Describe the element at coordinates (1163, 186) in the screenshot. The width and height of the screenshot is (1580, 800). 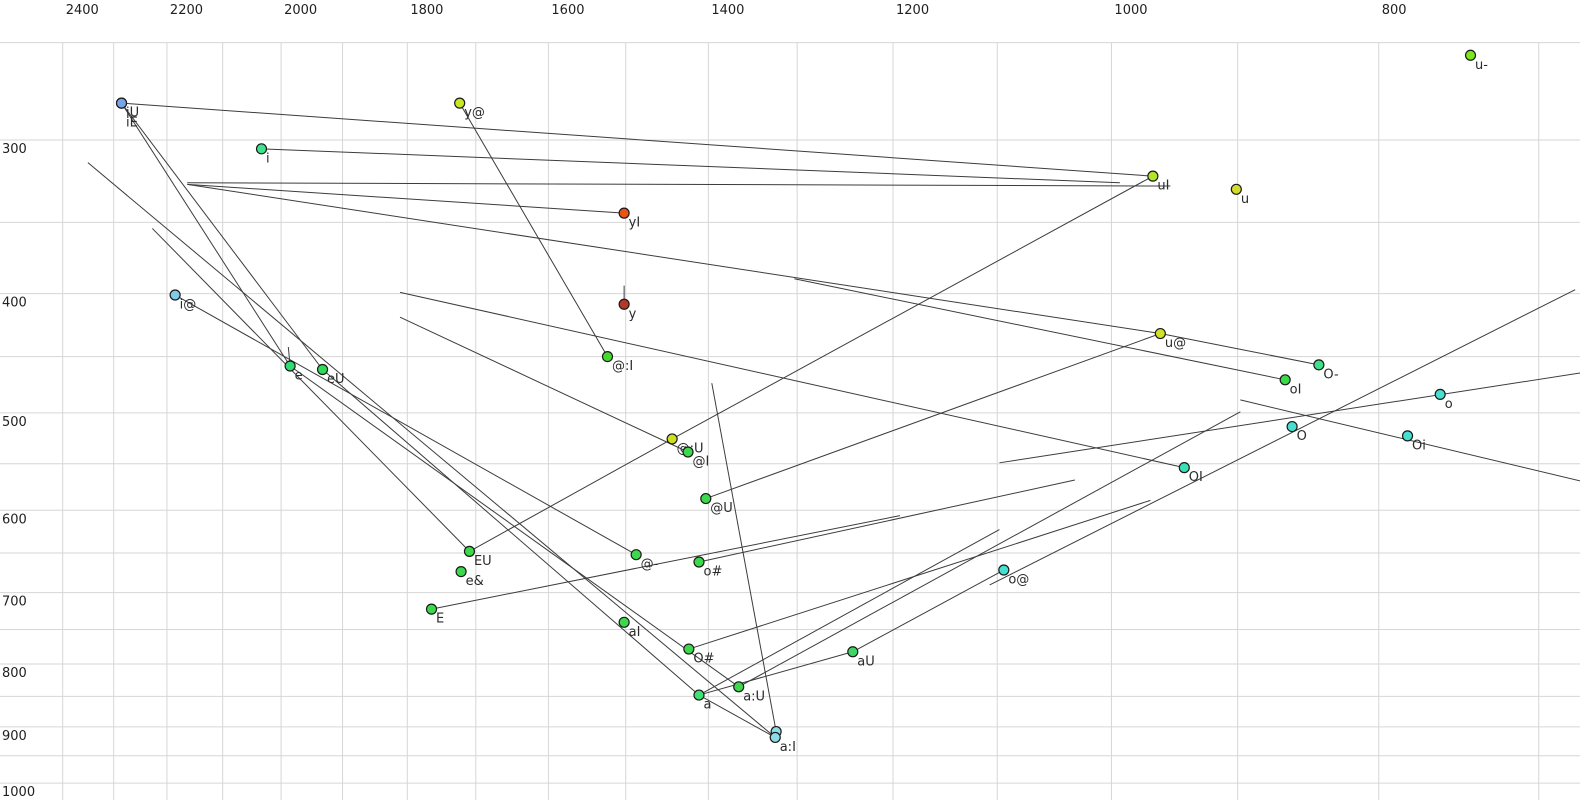
I see `vowel-label: uI` at that location.